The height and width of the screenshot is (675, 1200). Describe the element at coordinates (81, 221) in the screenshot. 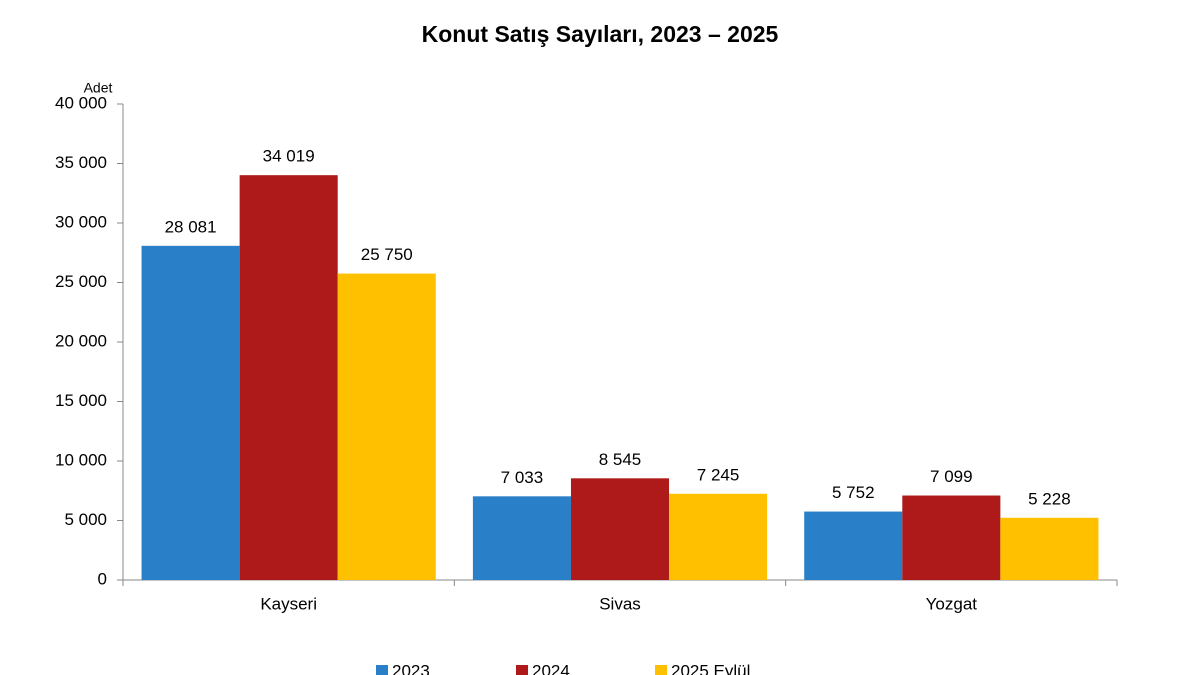

I see `y-tick-label: 30 000` at that location.